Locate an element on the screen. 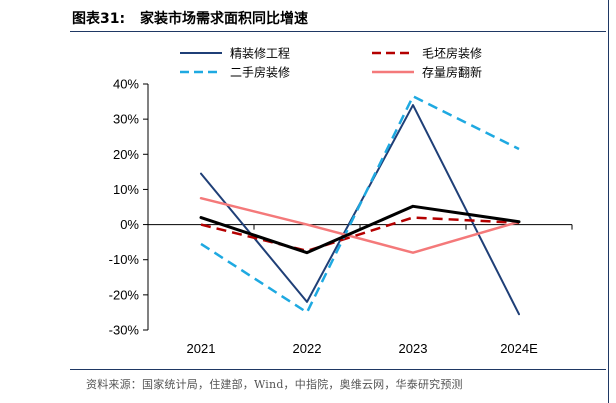 The height and width of the screenshot is (403, 616). legend-label: 二手房装修 is located at coordinates (260, 72).